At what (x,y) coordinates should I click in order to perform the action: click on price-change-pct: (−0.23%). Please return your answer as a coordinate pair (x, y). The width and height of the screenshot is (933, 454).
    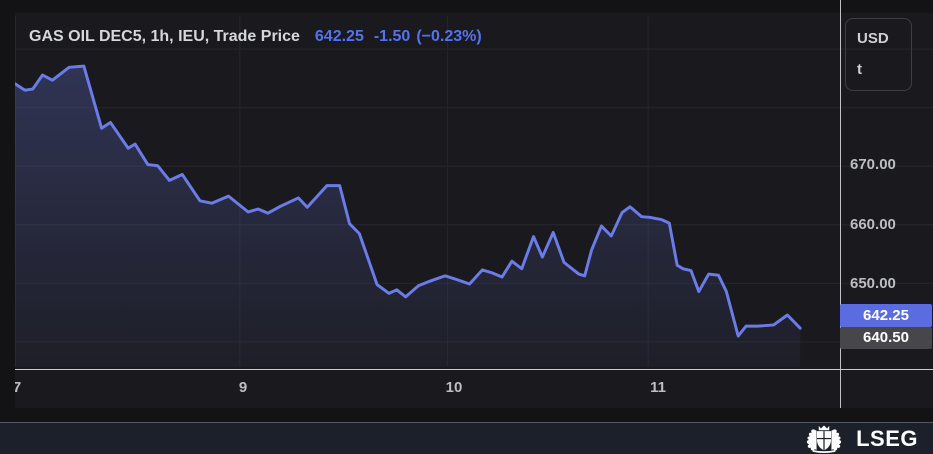
    Looking at the image, I should click on (449, 36).